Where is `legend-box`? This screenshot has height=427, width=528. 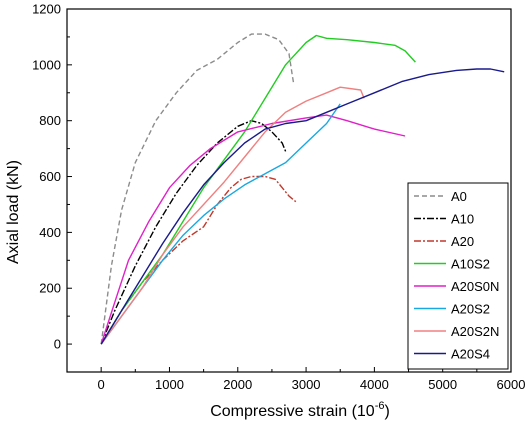 legend-box is located at coordinates (458, 276).